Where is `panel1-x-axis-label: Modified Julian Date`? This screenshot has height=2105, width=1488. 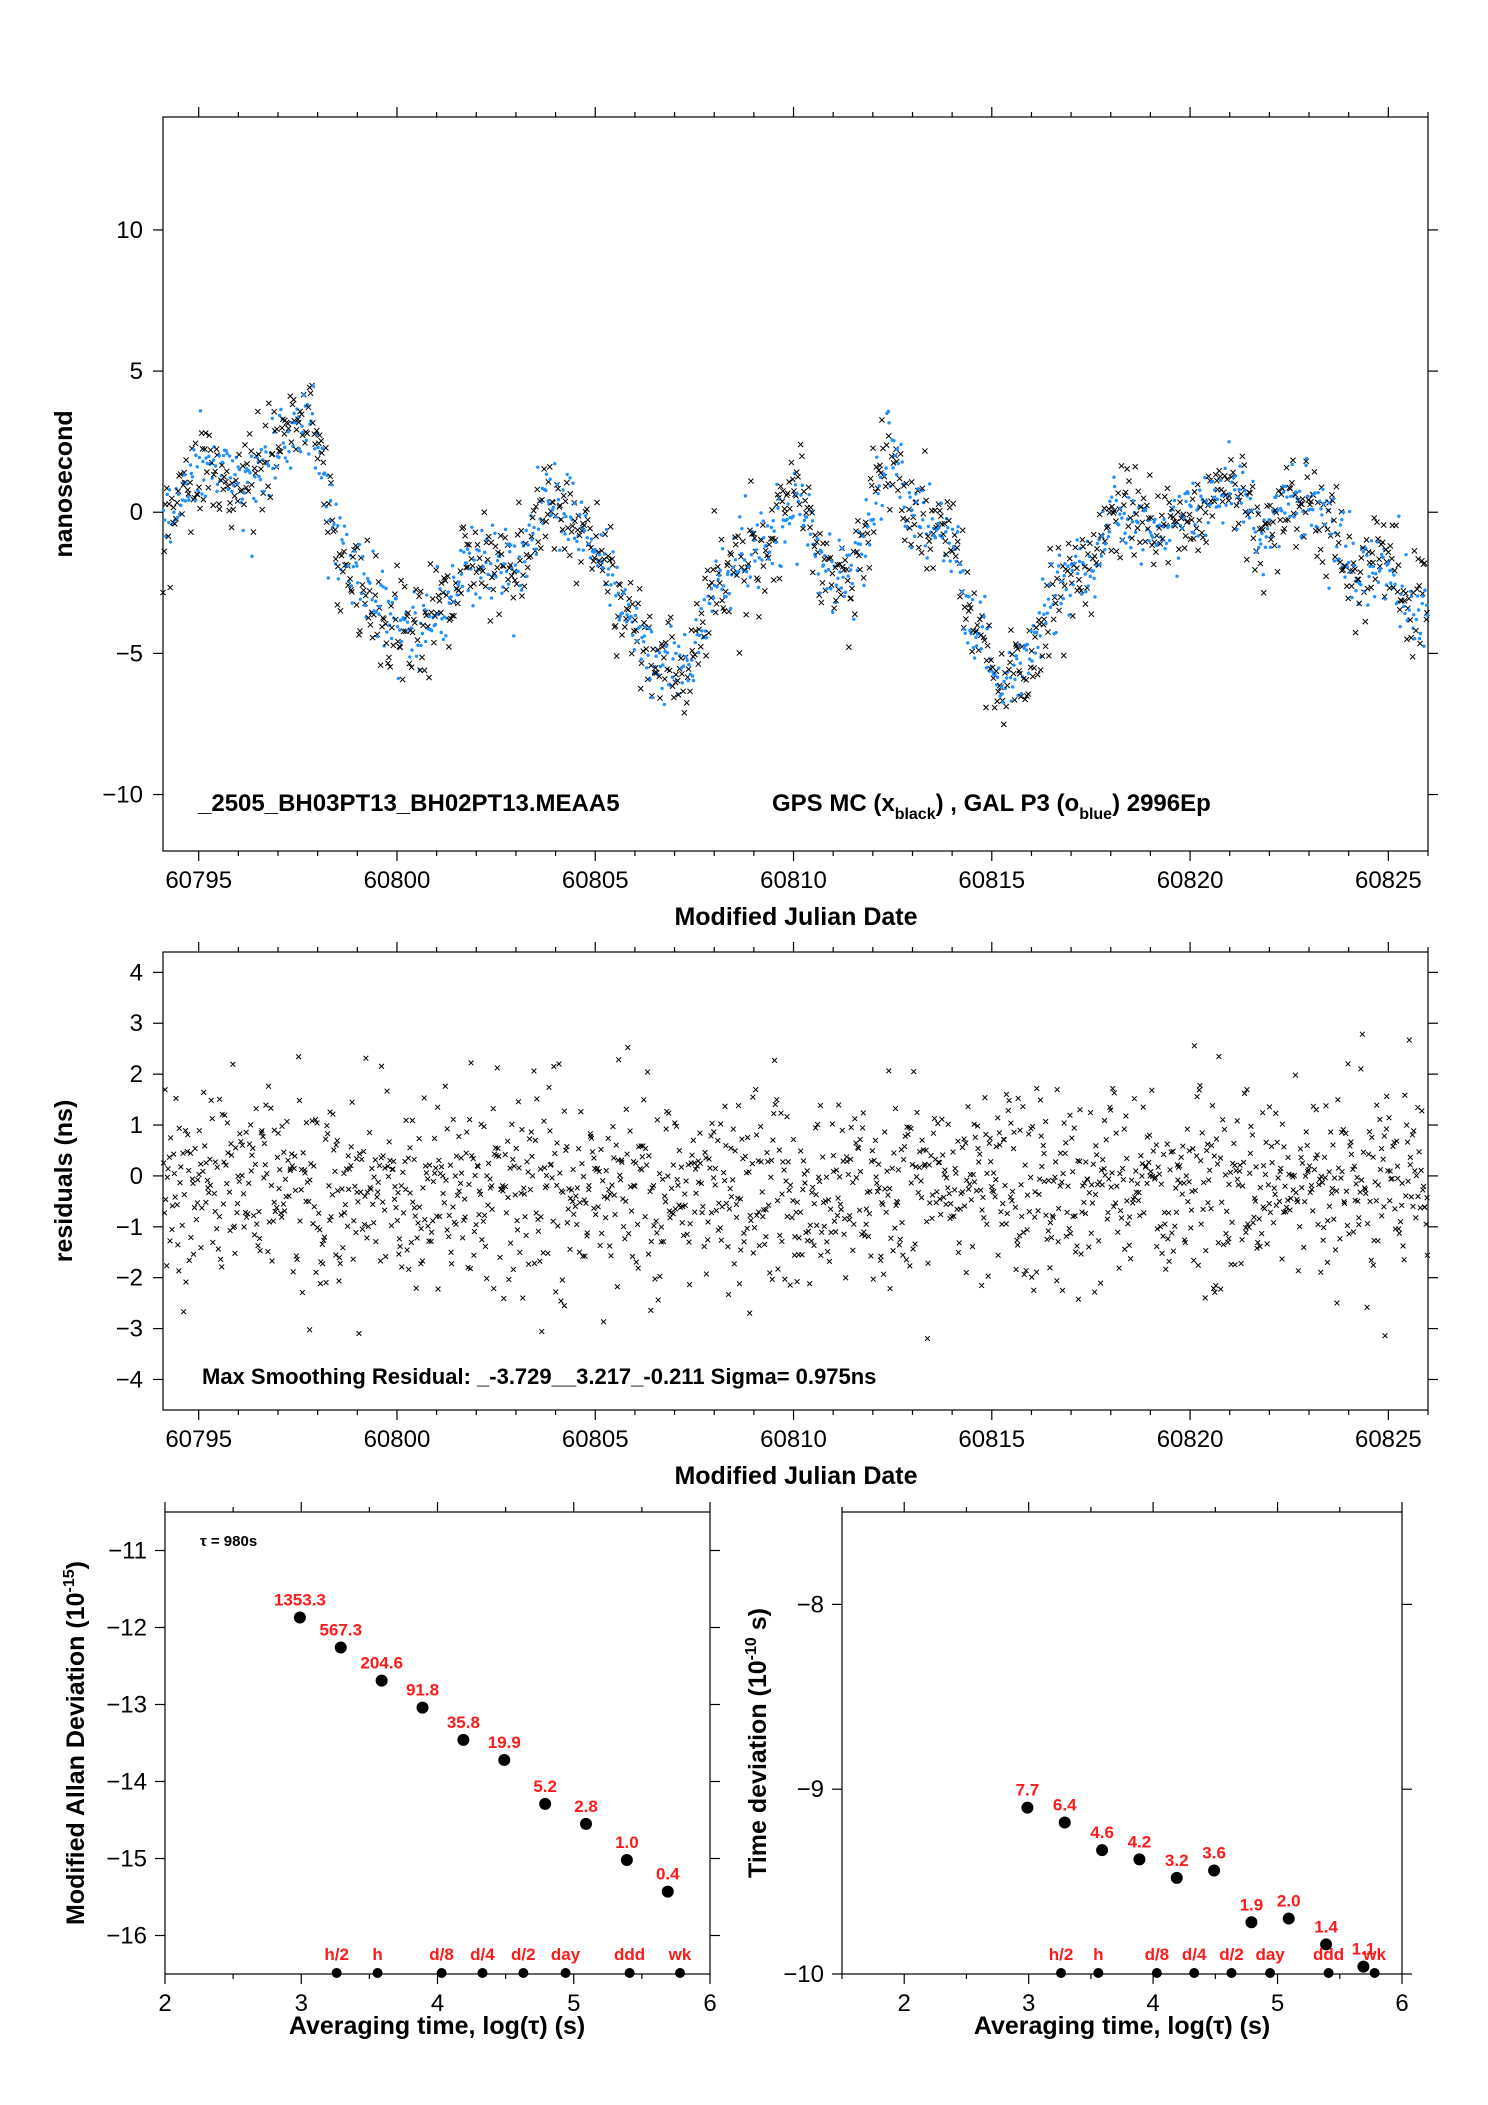 panel1-x-axis-label: Modified Julian Date is located at coordinates (795, 917).